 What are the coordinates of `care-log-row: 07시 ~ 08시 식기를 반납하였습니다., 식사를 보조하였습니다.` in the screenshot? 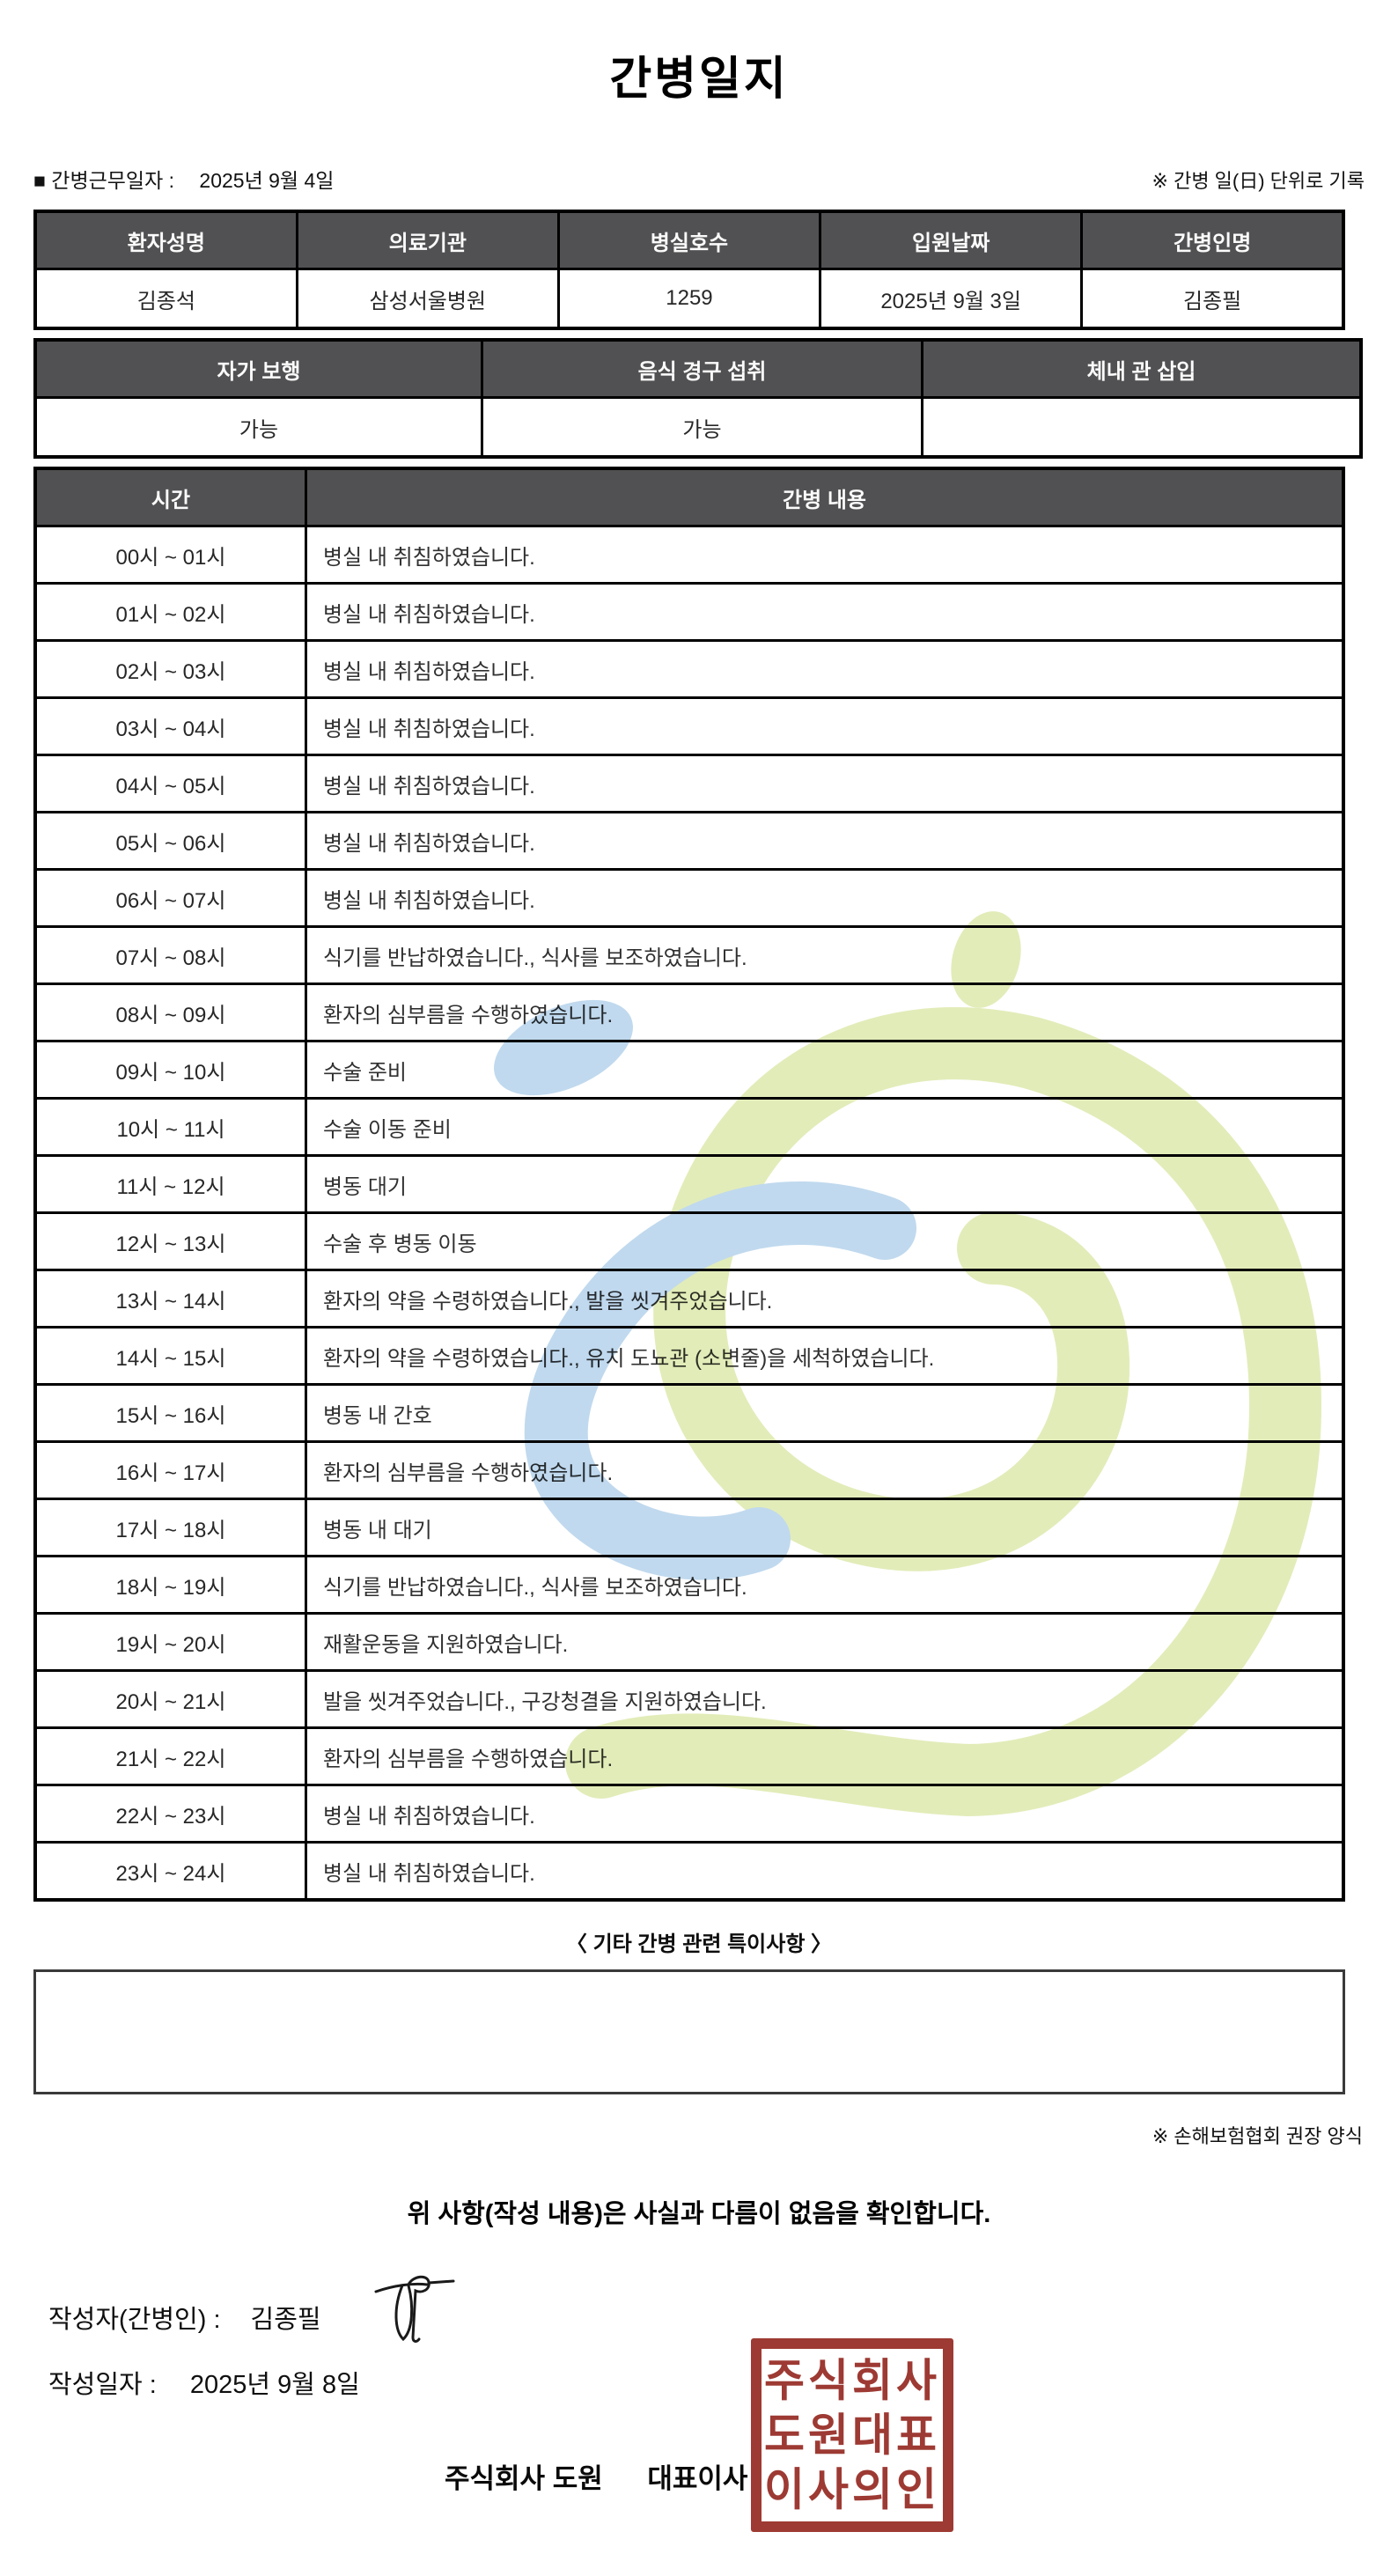 It's located at (689, 955).